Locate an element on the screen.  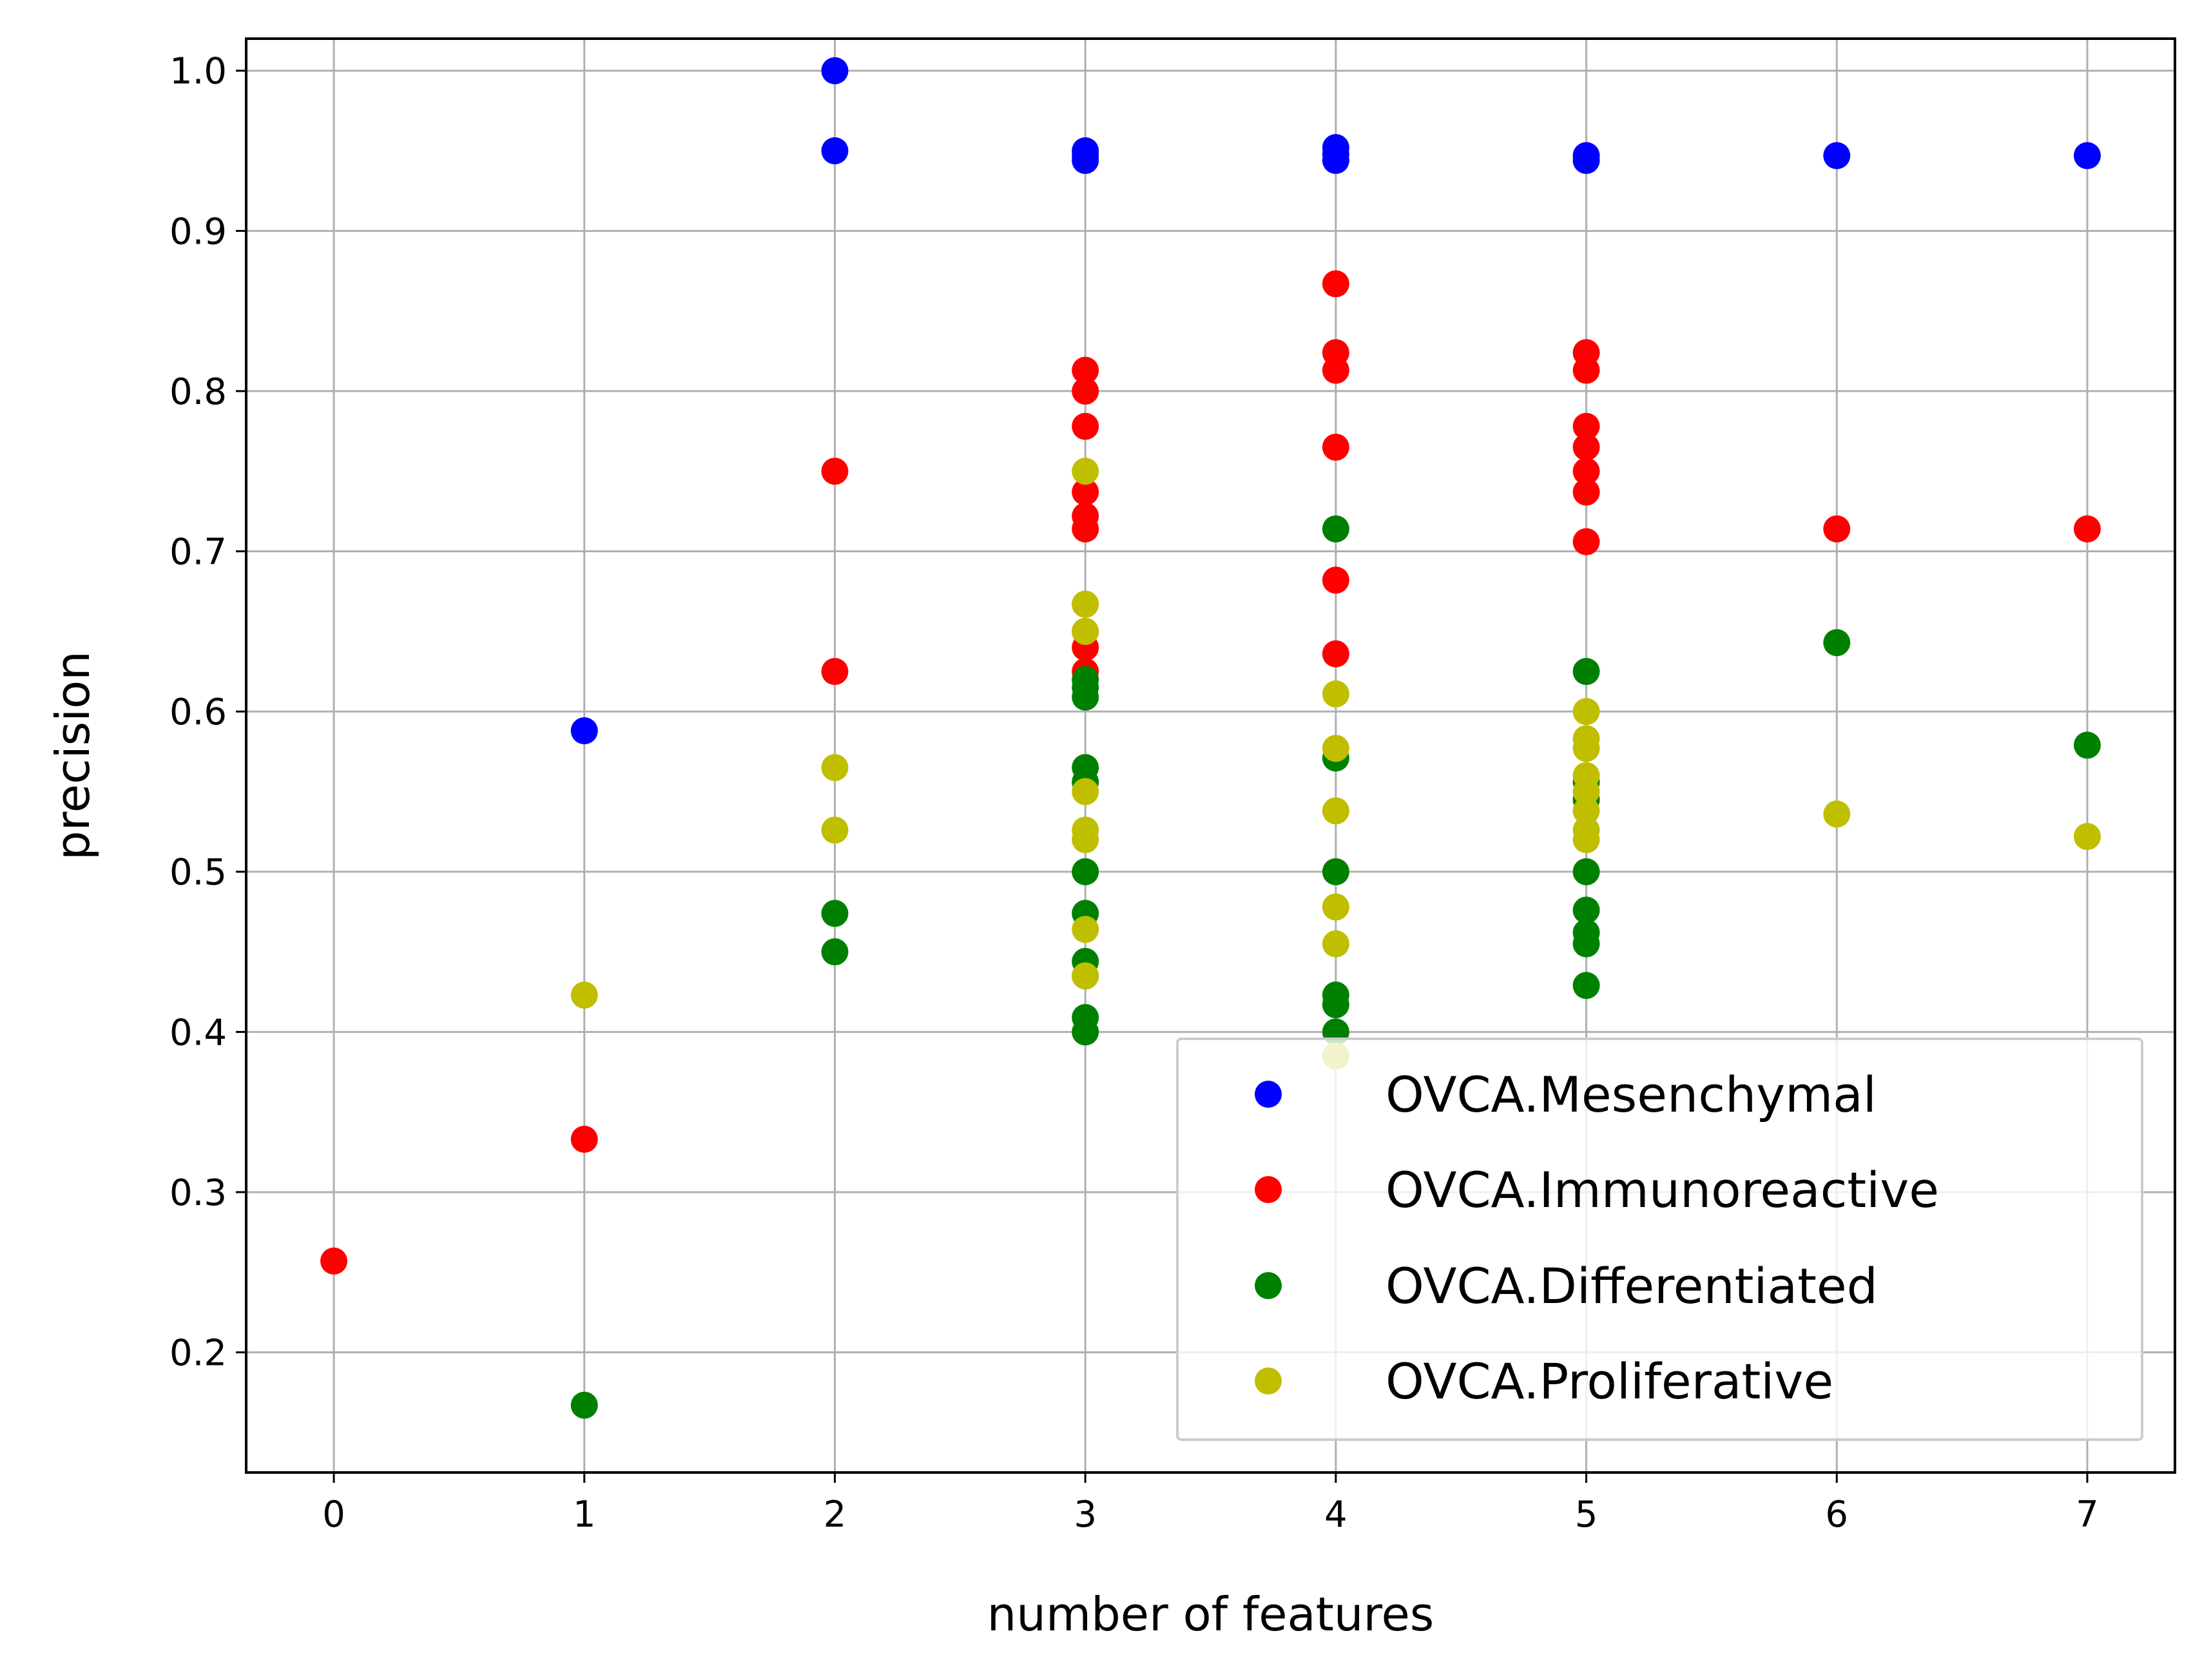
x-tick-label: 4 is located at coordinates (1335, 1515).